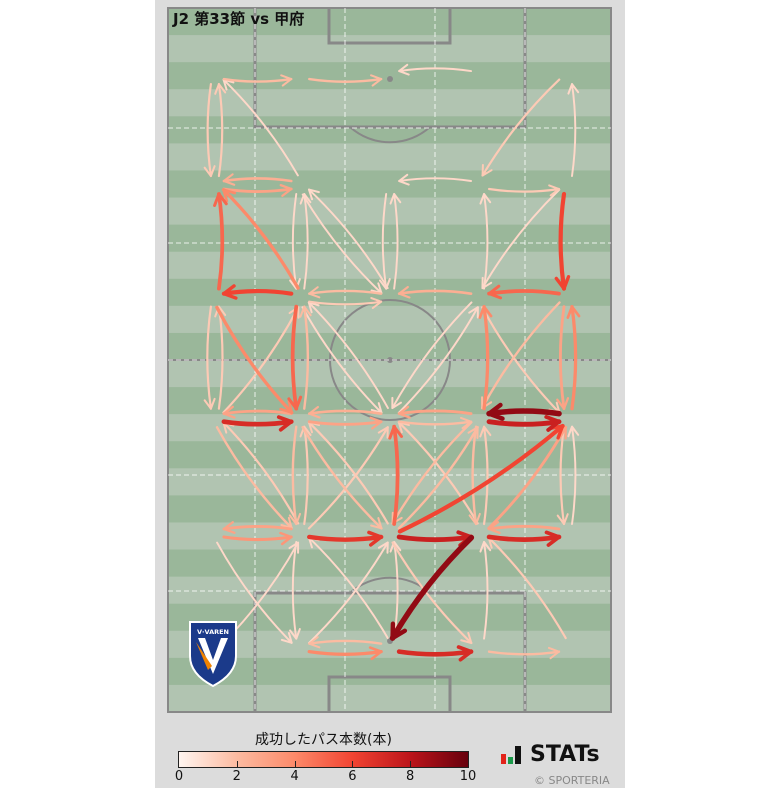 This screenshot has width=780, height=790. I want to click on colorbar-tick-label: 10, so click(468, 776).